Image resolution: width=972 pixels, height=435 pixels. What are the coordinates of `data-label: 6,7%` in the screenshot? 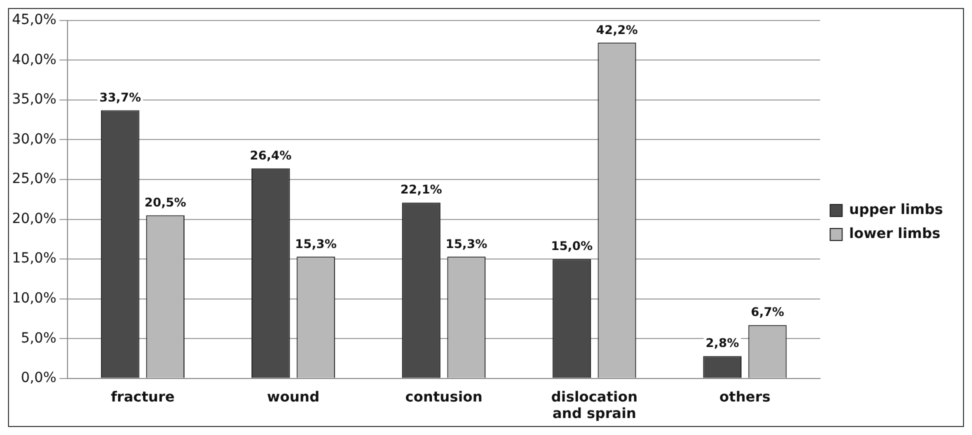 It's located at (767, 312).